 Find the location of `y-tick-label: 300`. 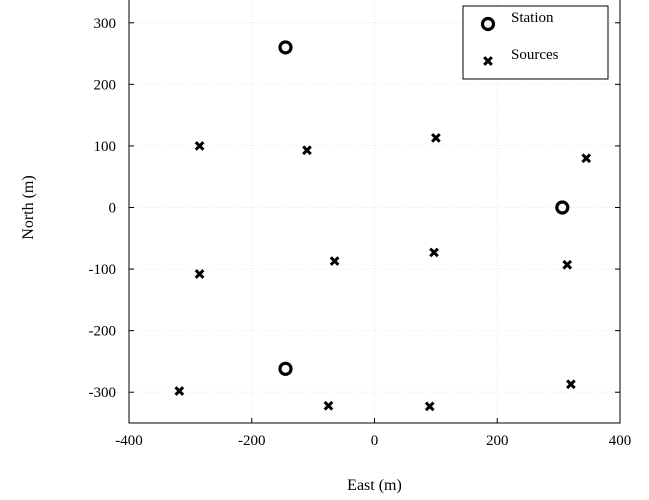

y-tick-label: 300 is located at coordinates (105, 24).